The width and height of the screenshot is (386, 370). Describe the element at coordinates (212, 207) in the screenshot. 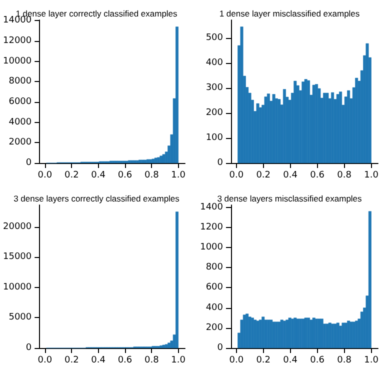

I see `y-tick-label: 1400` at that location.